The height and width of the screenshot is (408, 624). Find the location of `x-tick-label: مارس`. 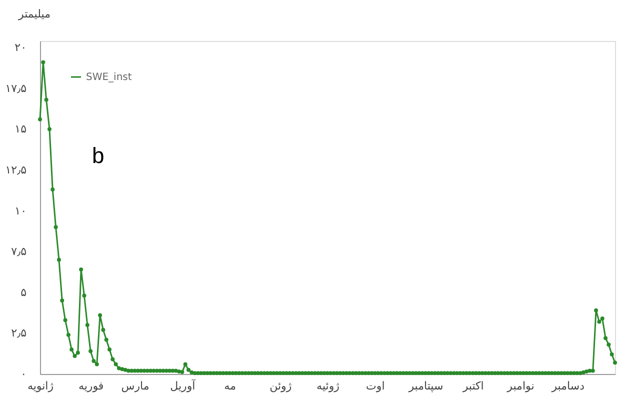

x-tick-label: مارس is located at coordinates (135, 386).